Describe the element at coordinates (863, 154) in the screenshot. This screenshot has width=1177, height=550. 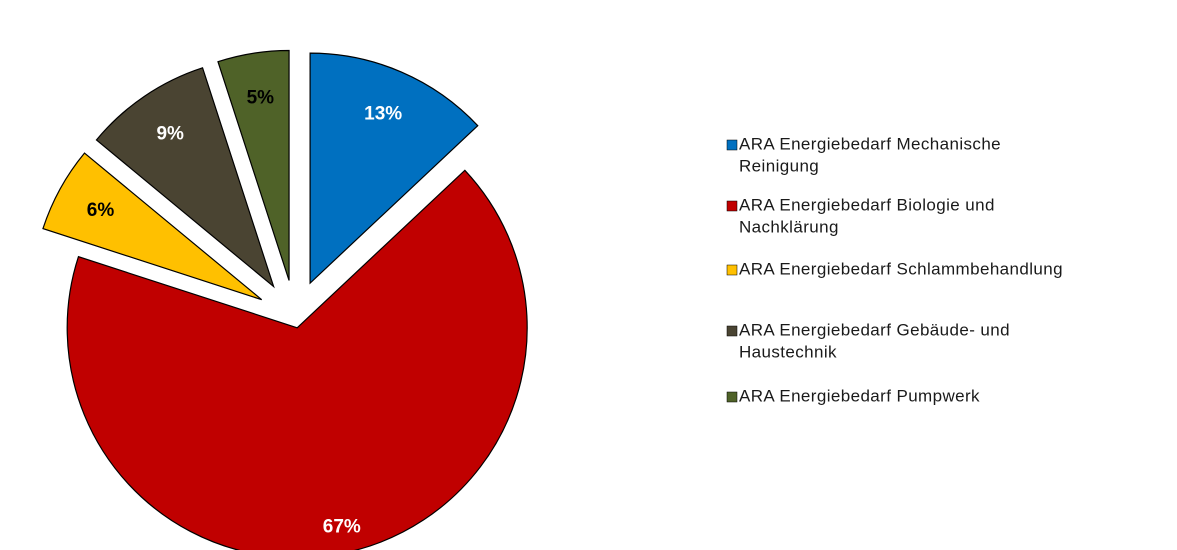
I see `legend-item-1: ARA Energiebedarf Mechanische Reinigung` at that location.